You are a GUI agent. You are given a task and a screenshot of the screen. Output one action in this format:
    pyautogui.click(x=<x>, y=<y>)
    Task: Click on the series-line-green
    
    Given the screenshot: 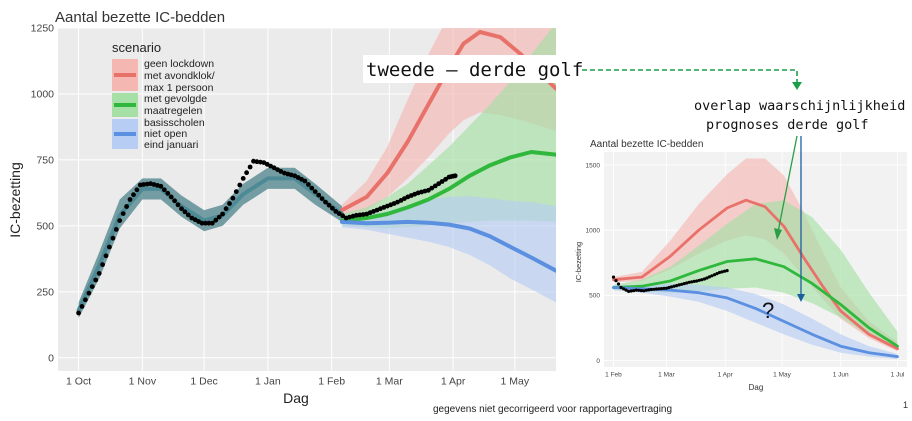 What is the action you would take?
    pyautogui.click(x=755, y=302)
    